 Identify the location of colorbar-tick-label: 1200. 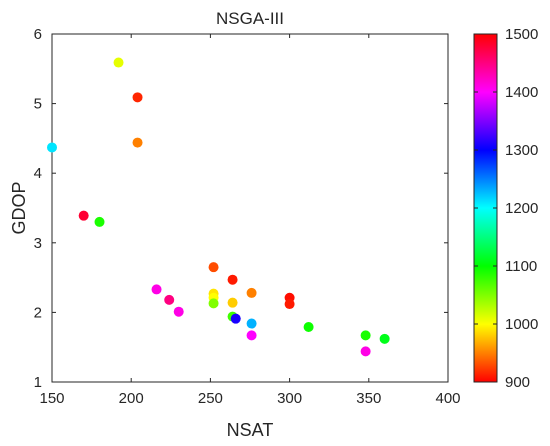
(521, 208).